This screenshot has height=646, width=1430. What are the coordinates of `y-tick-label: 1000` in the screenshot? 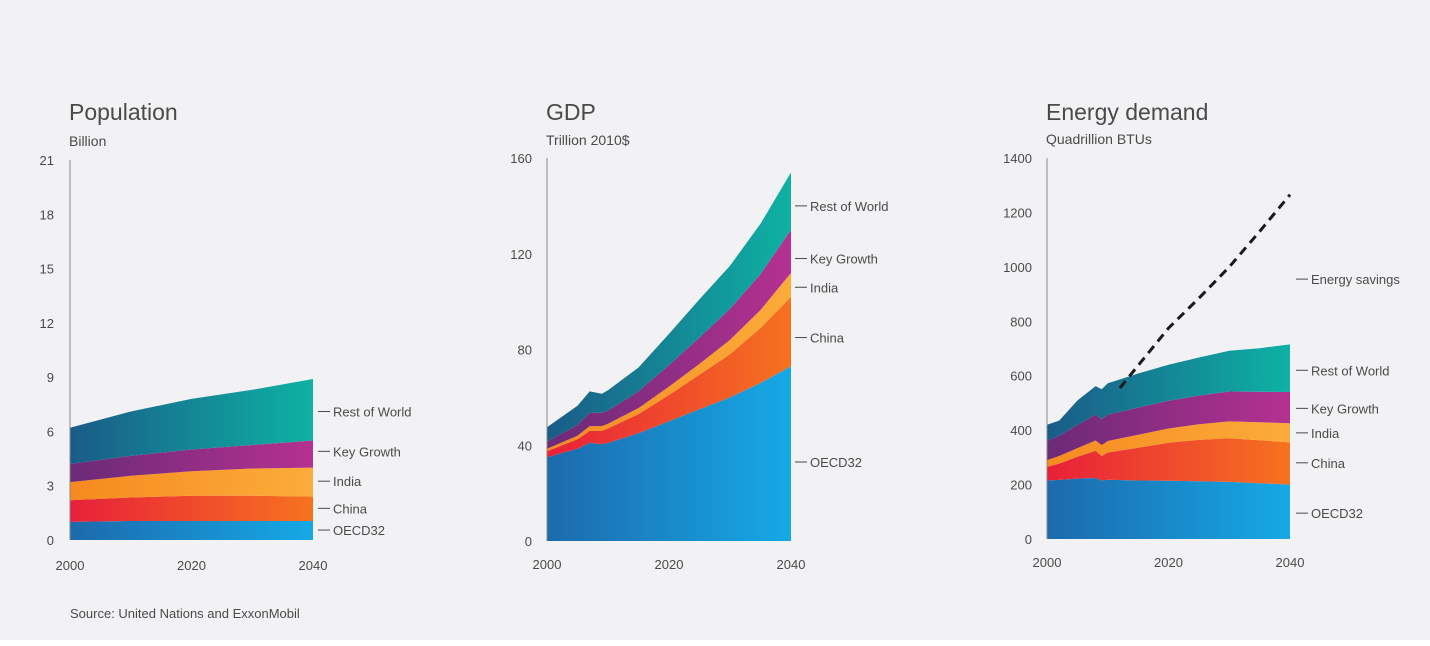 It's located at (1017, 267).